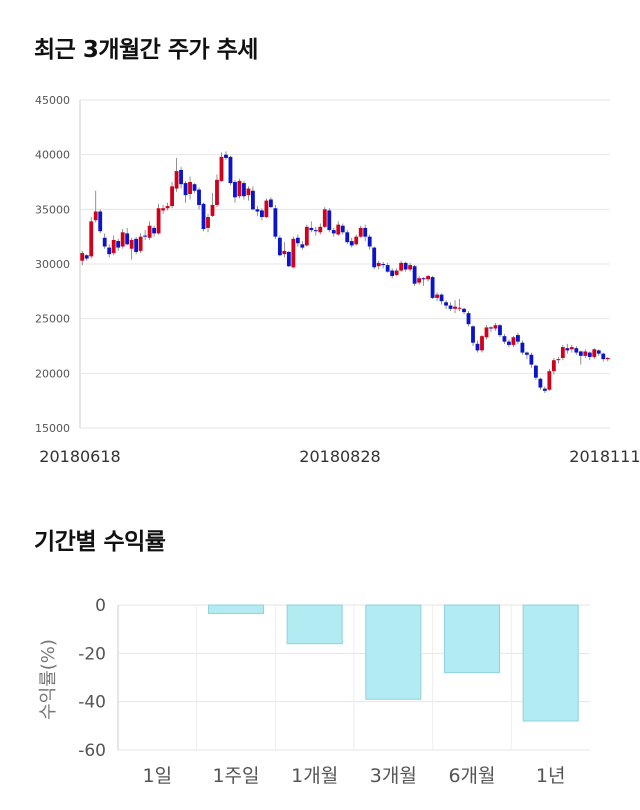  Describe the element at coordinates (92, 751) in the screenshot. I see `return-y-tick-label: -60` at that location.